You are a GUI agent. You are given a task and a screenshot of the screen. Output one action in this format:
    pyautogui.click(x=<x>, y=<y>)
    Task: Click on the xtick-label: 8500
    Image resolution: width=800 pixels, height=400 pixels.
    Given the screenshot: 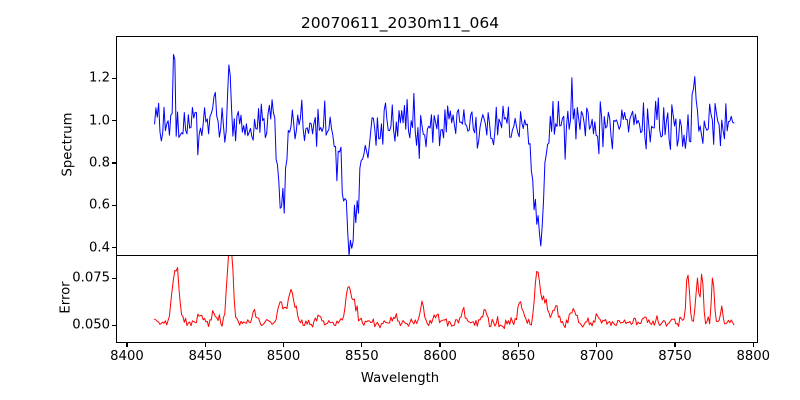 What is the action you would take?
    pyautogui.click(x=283, y=356)
    